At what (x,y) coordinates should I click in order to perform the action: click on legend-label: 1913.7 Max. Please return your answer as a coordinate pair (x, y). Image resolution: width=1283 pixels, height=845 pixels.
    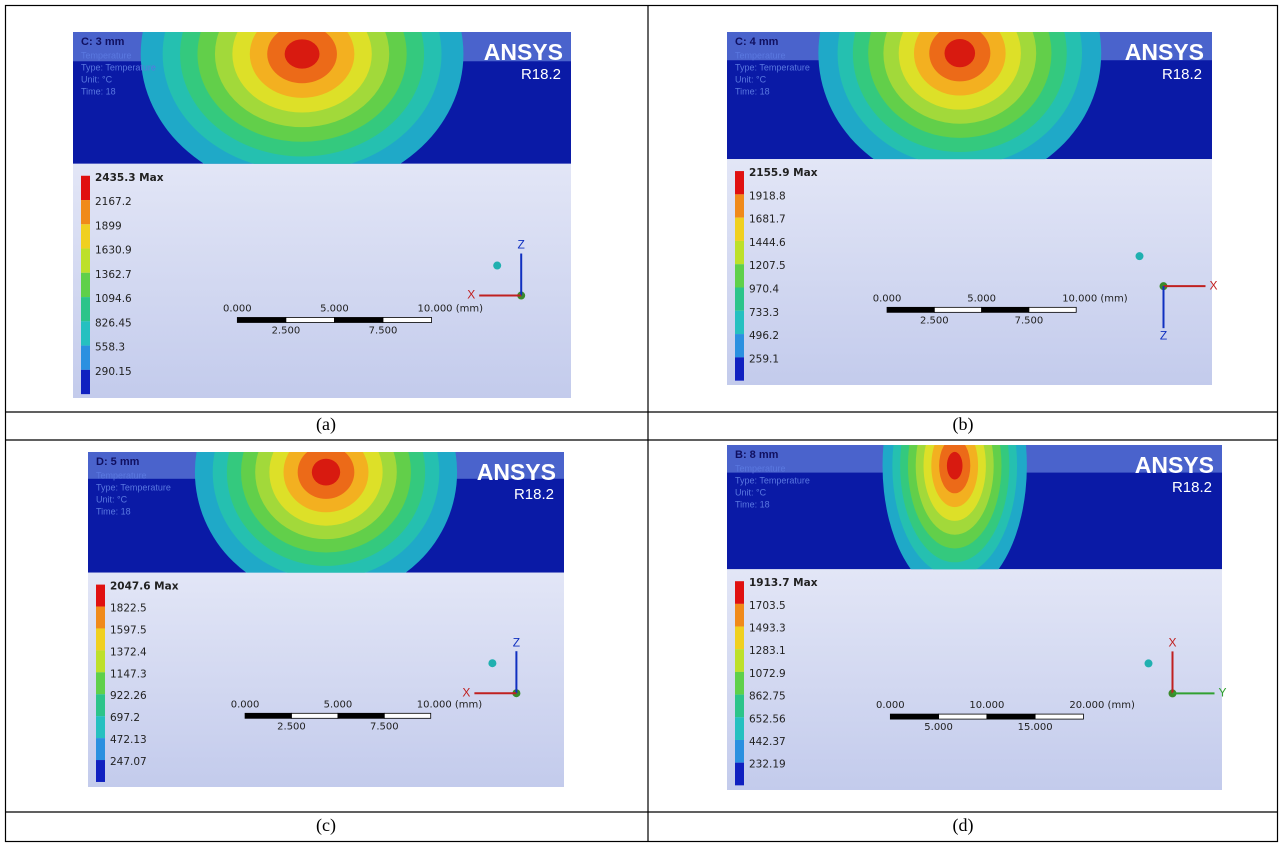
    Looking at the image, I should click on (783, 583).